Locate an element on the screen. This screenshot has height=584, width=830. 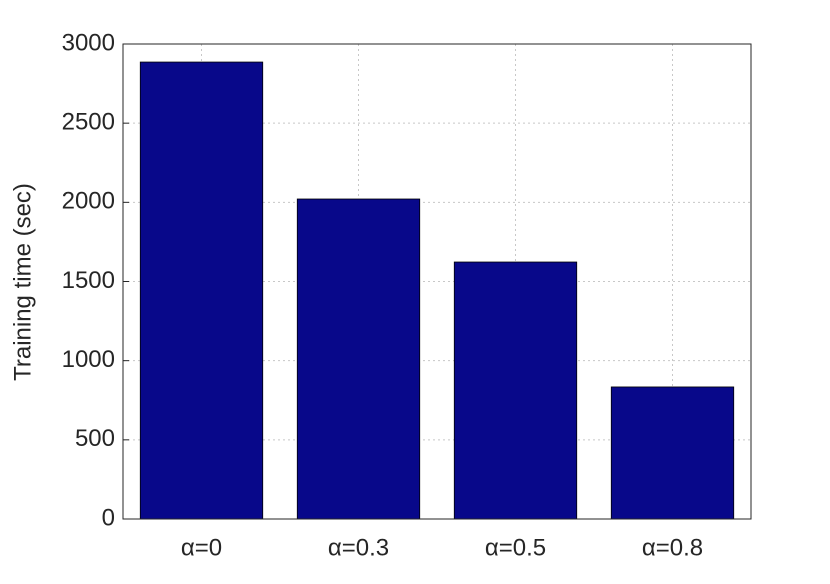
x-tick-label: α=0.8 is located at coordinates (672, 547).